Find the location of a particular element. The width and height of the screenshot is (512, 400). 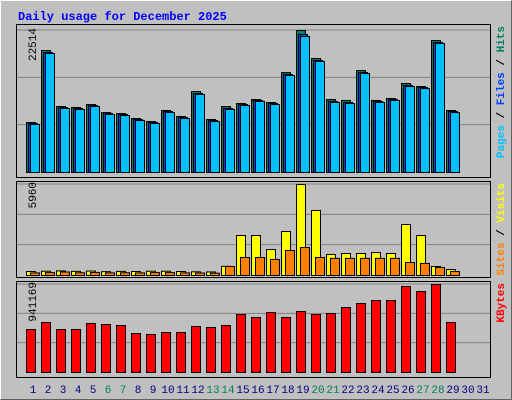

x-tick-label: 27 is located at coordinates (422, 391).